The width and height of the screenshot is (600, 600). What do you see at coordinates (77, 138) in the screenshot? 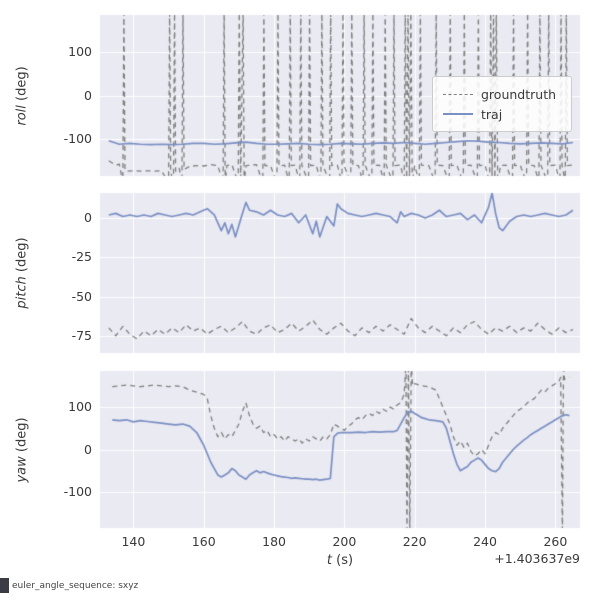
I see `y-tick-label-roll: -100` at bounding box center [77, 138].